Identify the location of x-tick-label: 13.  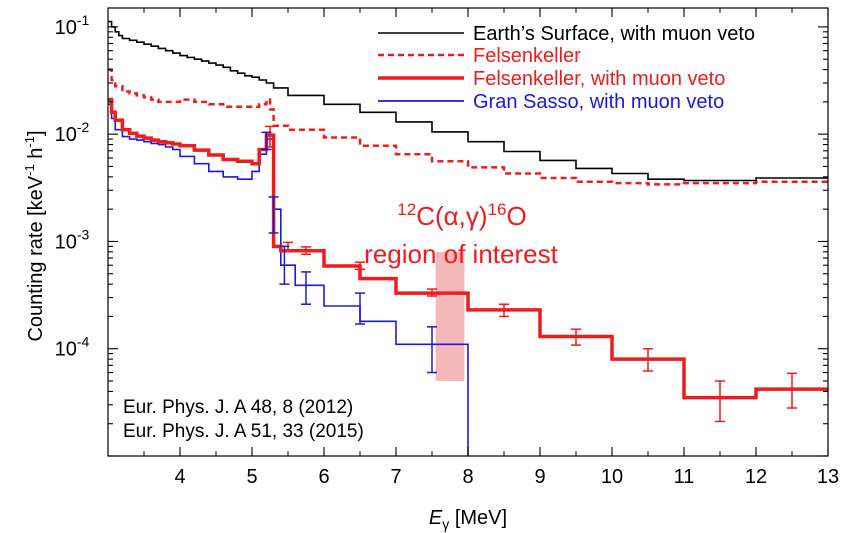
(828, 477).